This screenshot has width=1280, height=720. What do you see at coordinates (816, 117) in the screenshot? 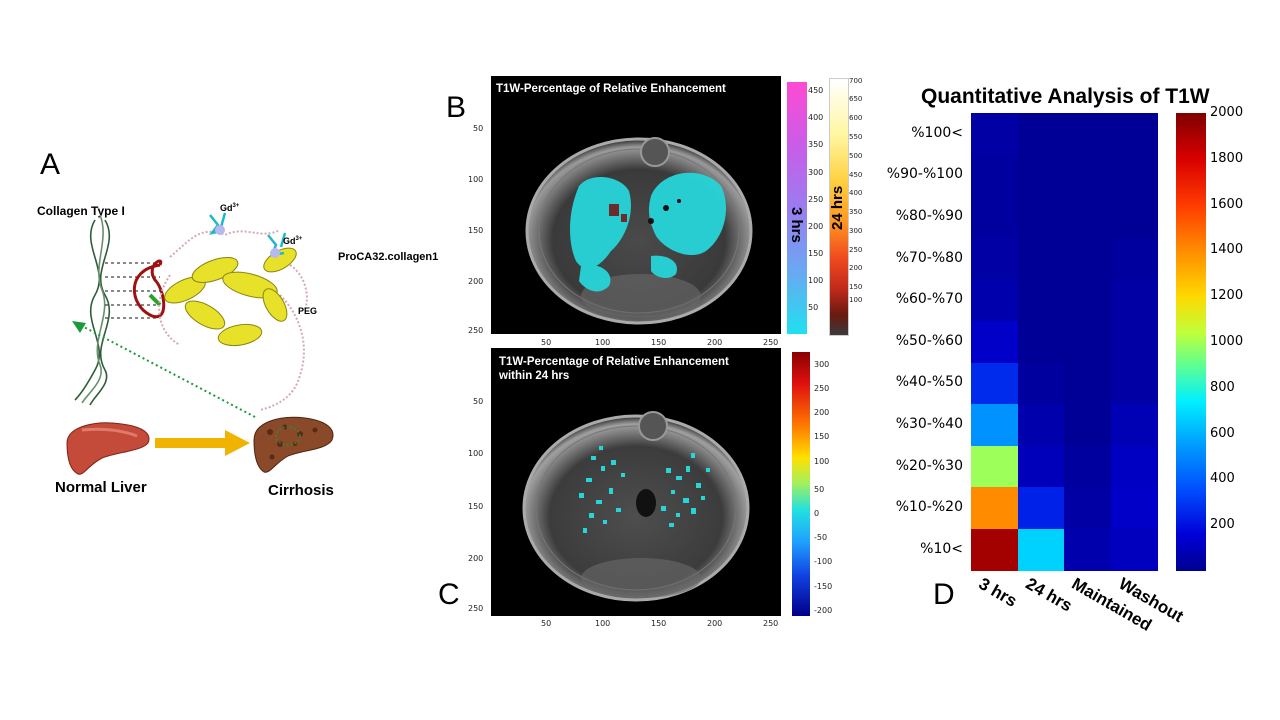
I see `colorbar-3hrs-tick: 400` at bounding box center [816, 117].